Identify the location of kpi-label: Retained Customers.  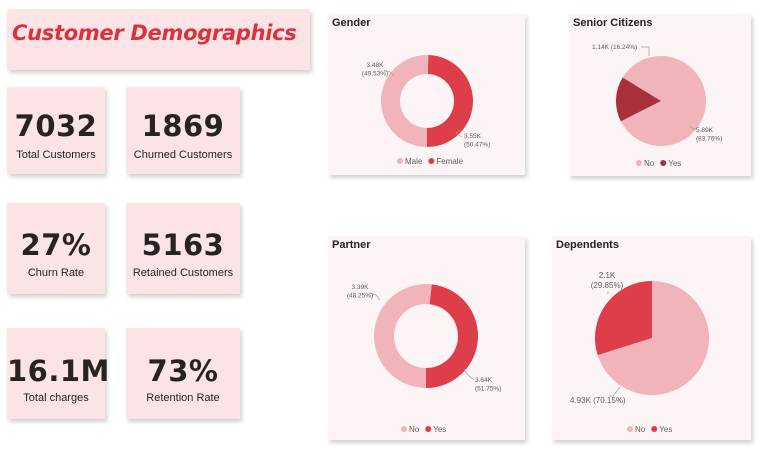
(183, 273).